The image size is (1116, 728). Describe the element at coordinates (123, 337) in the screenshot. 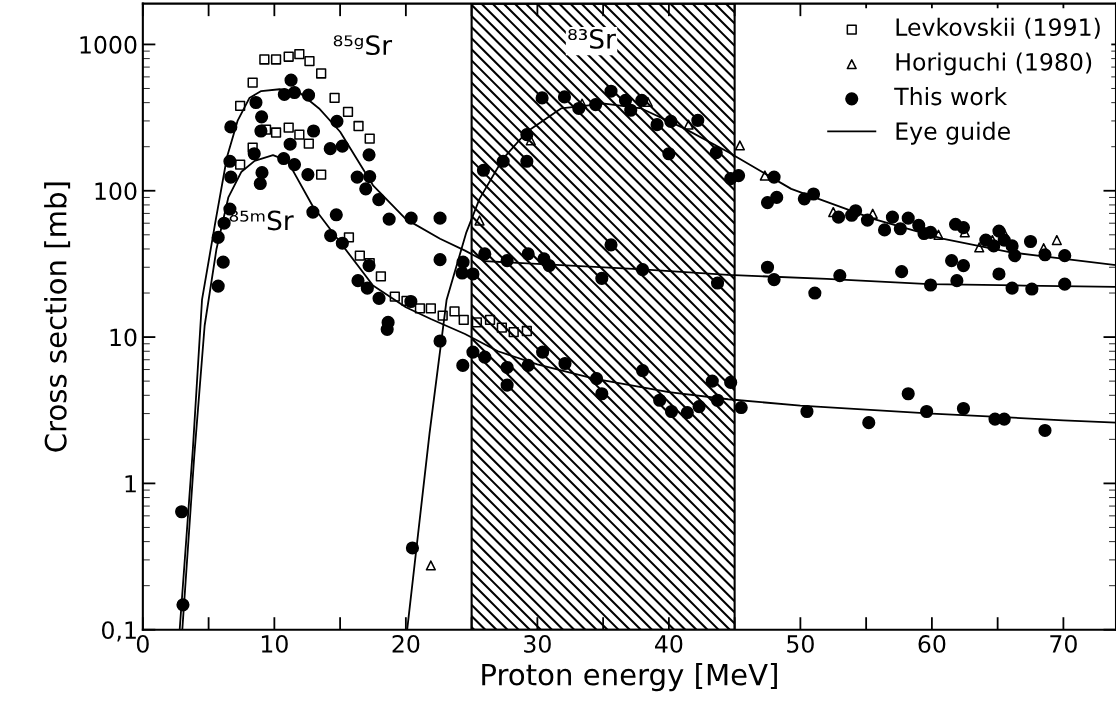

I see `y-tick-label: 10` at that location.